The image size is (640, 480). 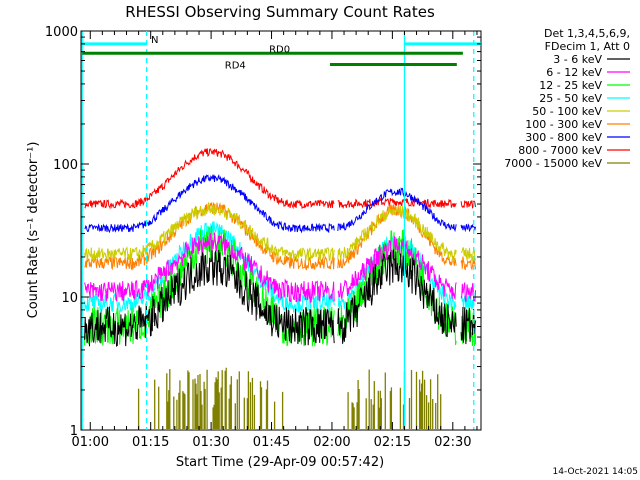 I want to click on legend-label: 7000 - 15000 keV, so click(x=553, y=163).